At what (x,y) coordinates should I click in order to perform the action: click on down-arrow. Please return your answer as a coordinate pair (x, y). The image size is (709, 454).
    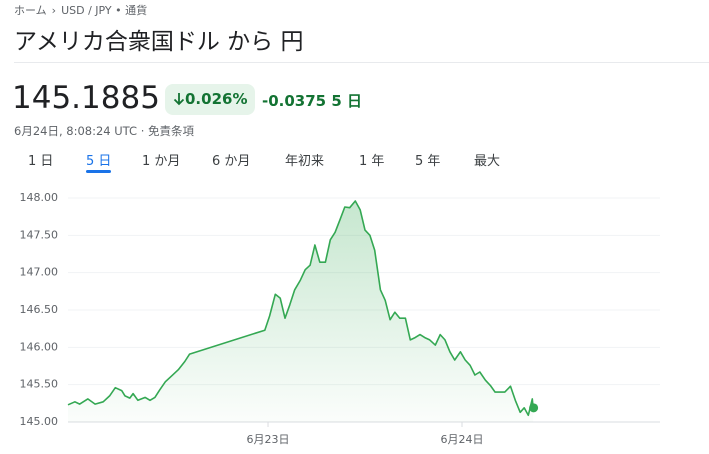
    Looking at the image, I should click on (179, 99).